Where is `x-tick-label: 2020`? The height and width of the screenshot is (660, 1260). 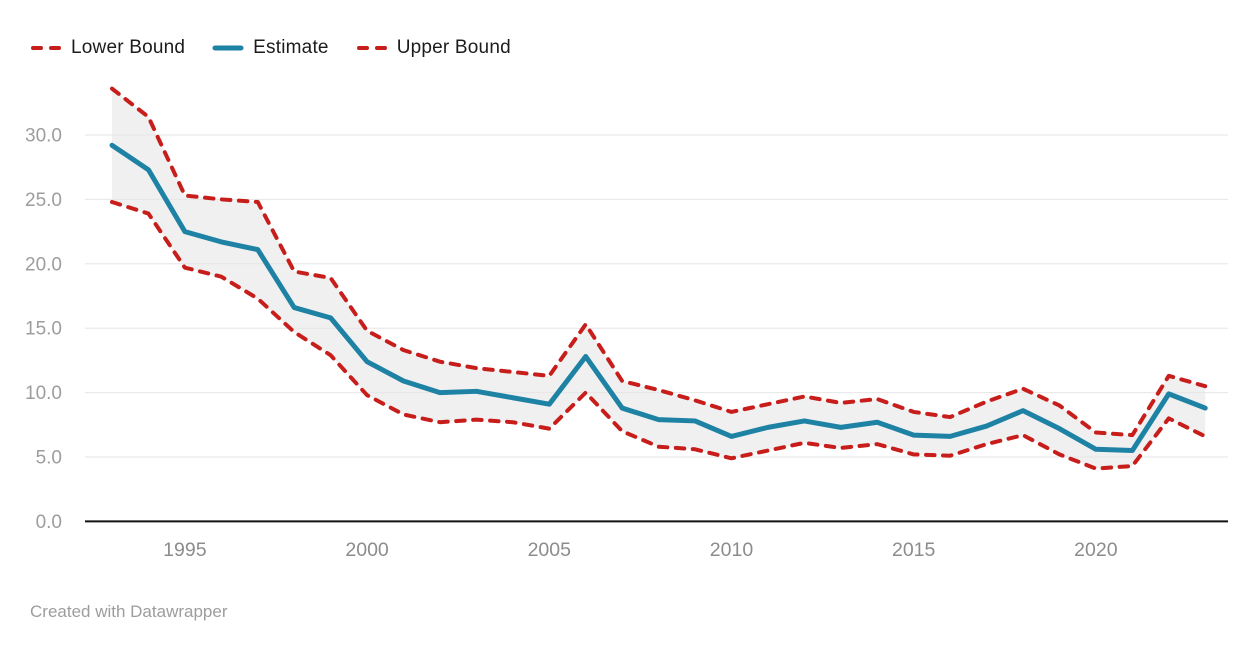 x-tick-label: 2020 is located at coordinates (1096, 550).